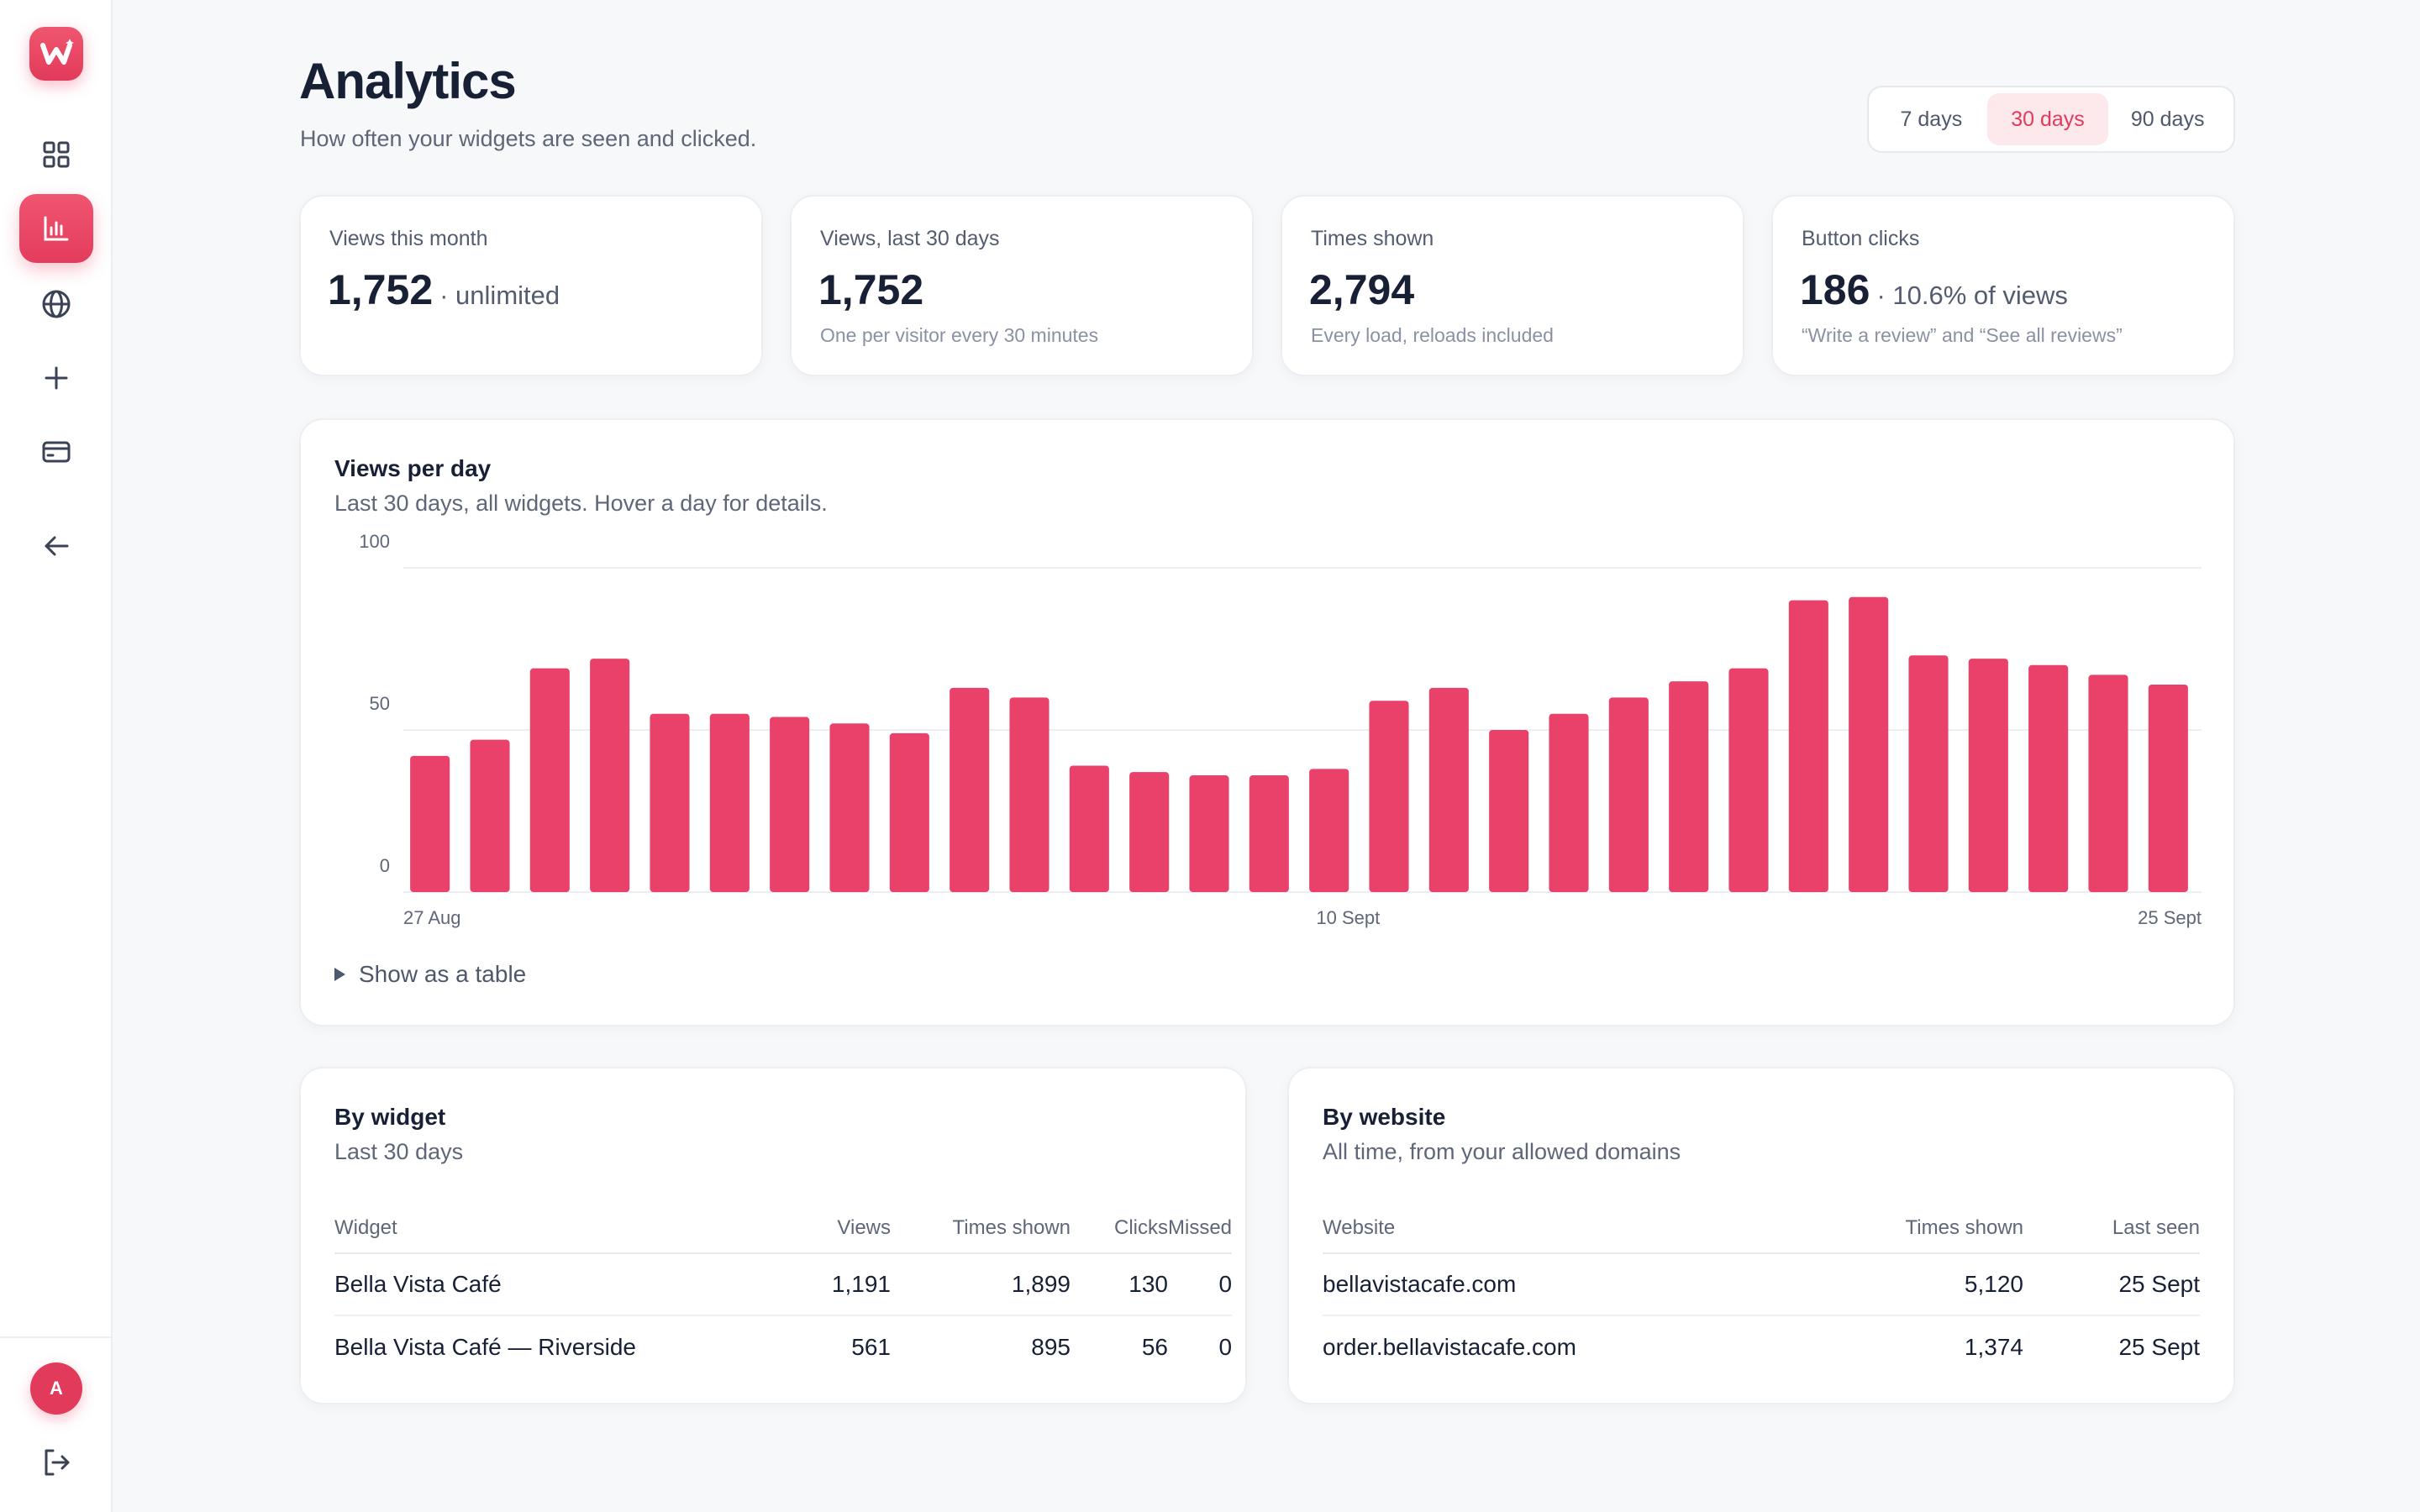 Image resolution: width=2420 pixels, height=1512 pixels. Describe the element at coordinates (56, 546) in the screenshot. I see `sidebar-item-back` at that location.